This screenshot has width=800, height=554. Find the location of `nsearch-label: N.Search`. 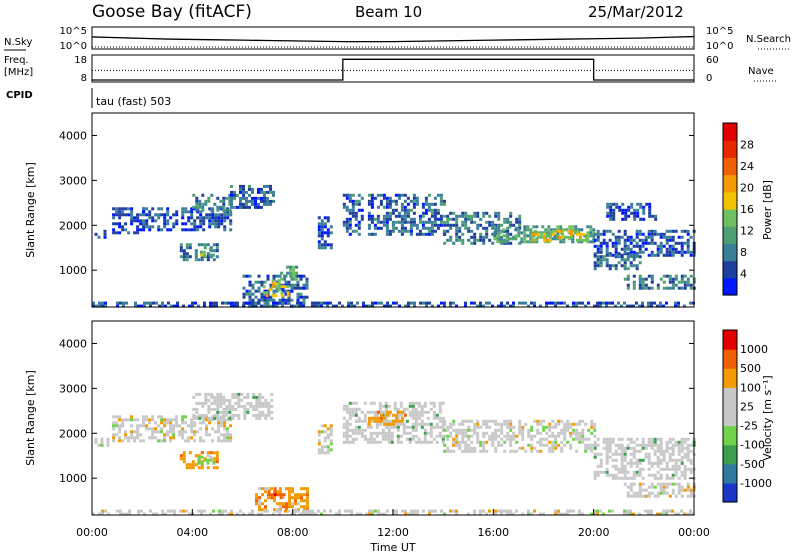

nsearch-label: N.Search is located at coordinates (768, 39).